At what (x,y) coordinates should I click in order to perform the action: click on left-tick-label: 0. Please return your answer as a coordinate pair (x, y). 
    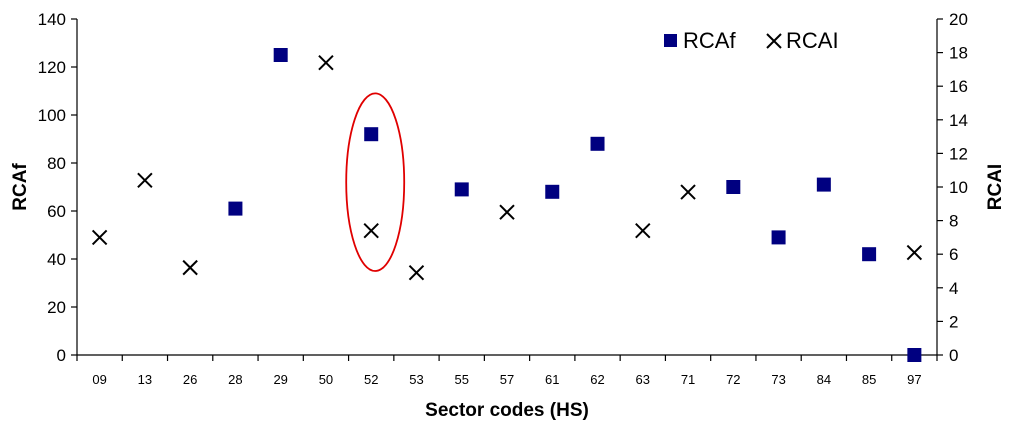
    Looking at the image, I should click on (61, 355).